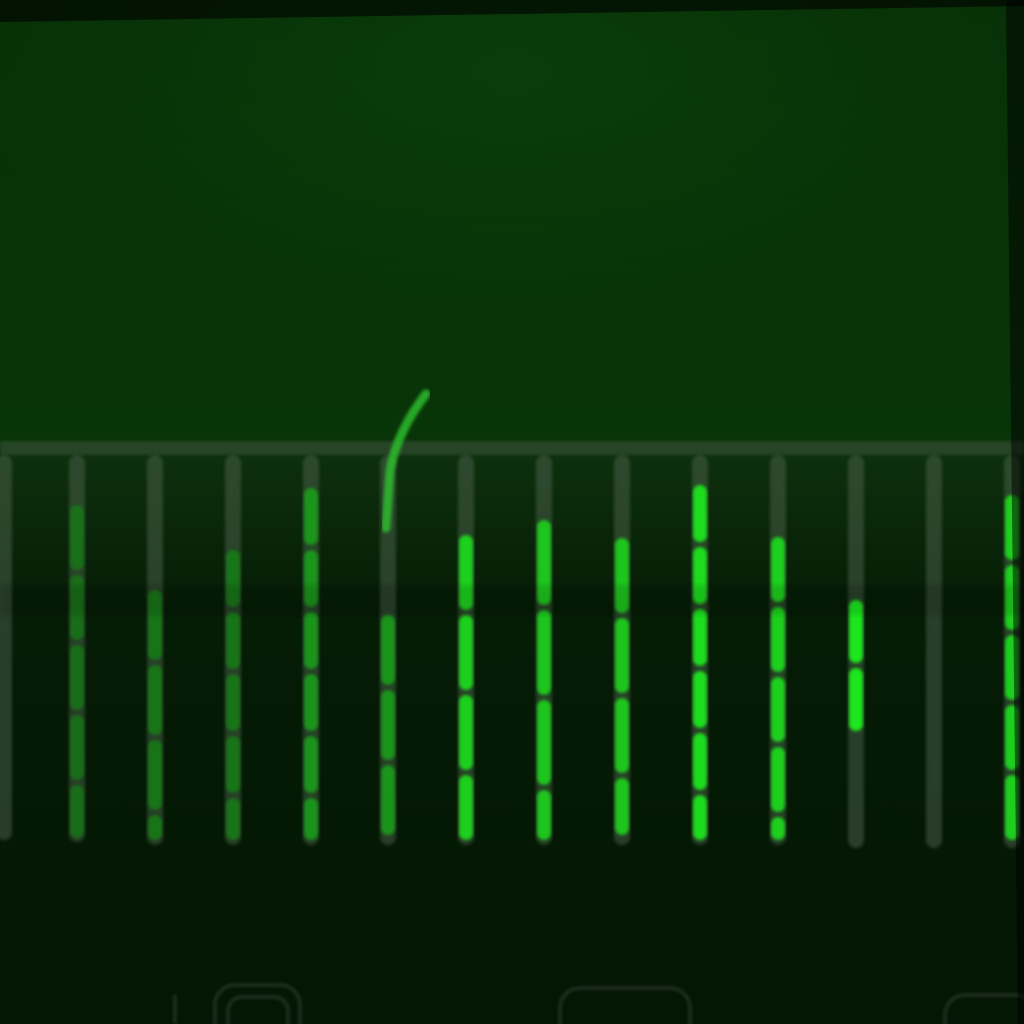 Image resolution: width=1024 pixels, height=1024 pixels. I want to click on filament-cell, so click(406, 461).